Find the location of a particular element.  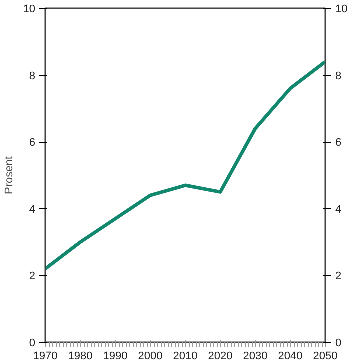

x-tick-label: 1970 is located at coordinates (45, 356).